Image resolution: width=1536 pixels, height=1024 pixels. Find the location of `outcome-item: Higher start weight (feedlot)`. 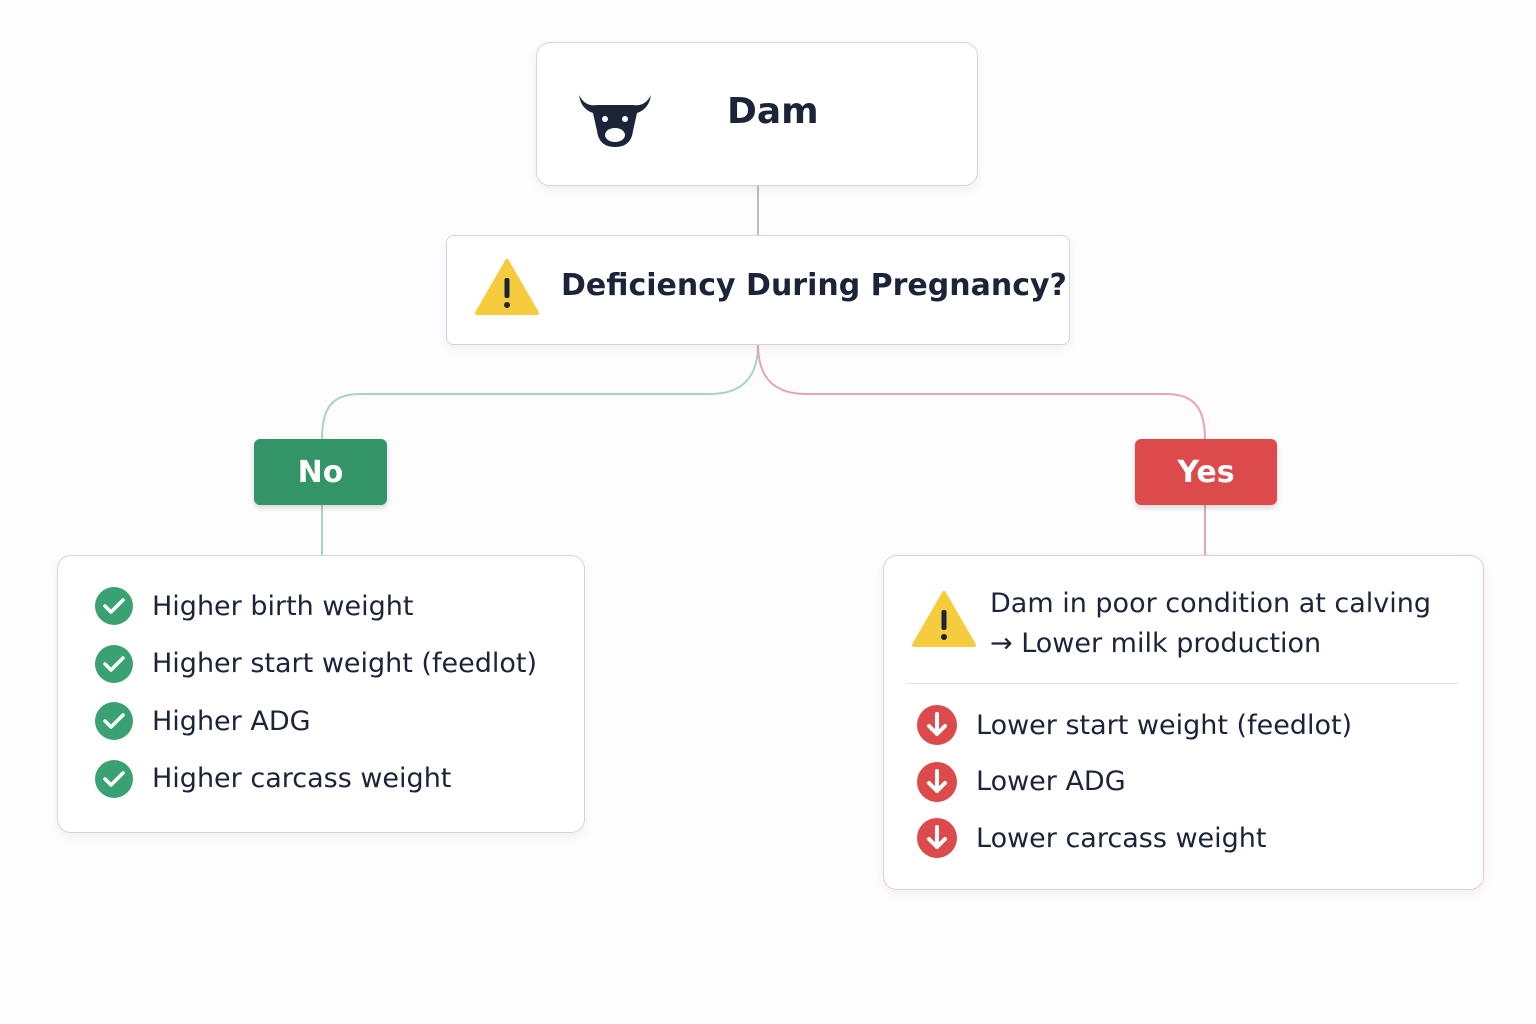

outcome-item: Higher start weight (feedlot) is located at coordinates (315, 664).